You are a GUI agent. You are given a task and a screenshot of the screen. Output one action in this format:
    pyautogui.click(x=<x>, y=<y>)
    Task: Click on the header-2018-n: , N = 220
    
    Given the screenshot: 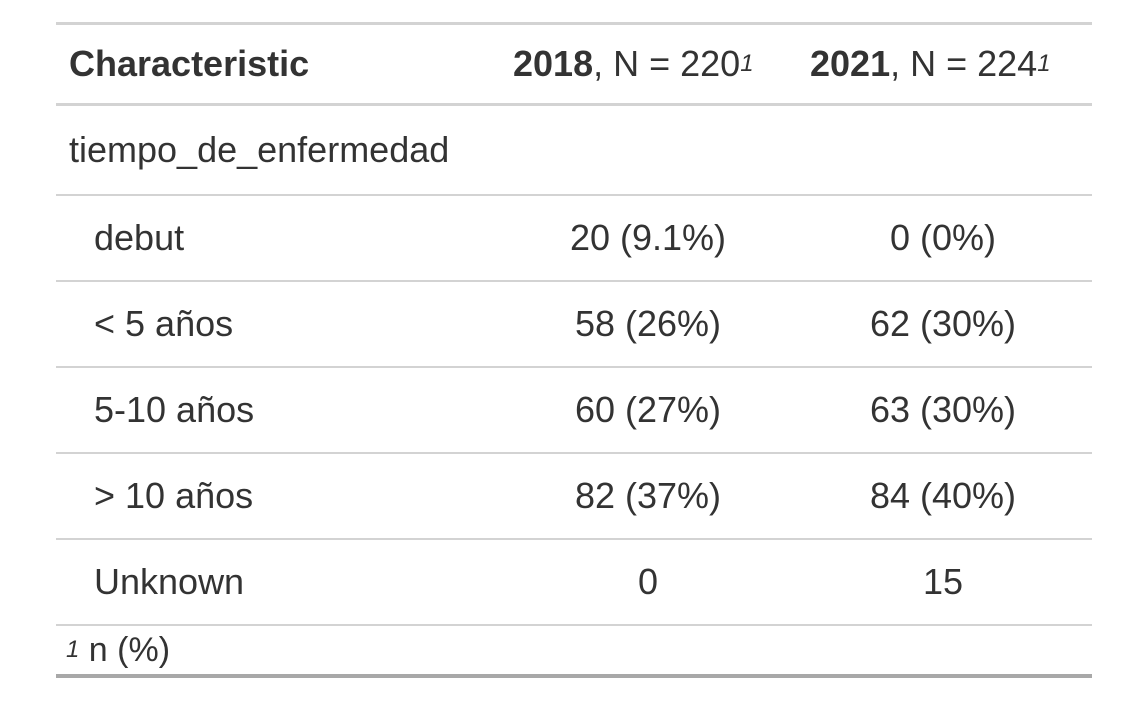 What is the action you would take?
    pyautogui.click(x=667, y=63)
    